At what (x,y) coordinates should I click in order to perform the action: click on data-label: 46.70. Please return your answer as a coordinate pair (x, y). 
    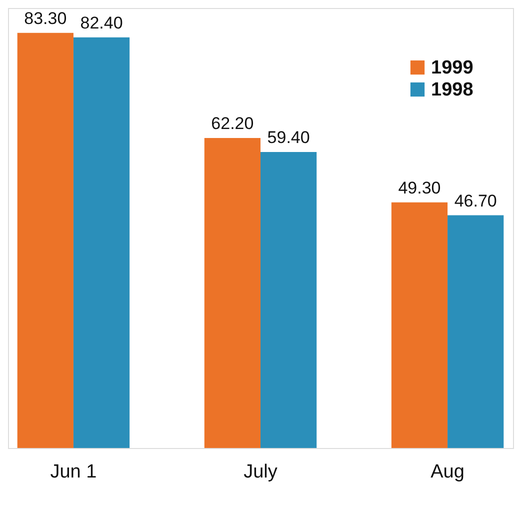
    Looking at the image, I should click on (475, 200).